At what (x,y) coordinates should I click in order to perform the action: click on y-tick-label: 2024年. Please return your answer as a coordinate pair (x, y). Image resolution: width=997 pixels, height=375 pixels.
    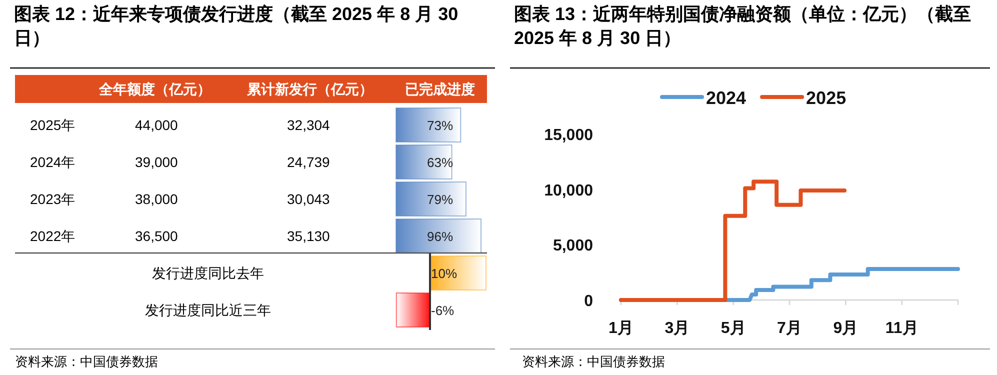
    Looking at the image, I should click on (53, 162).